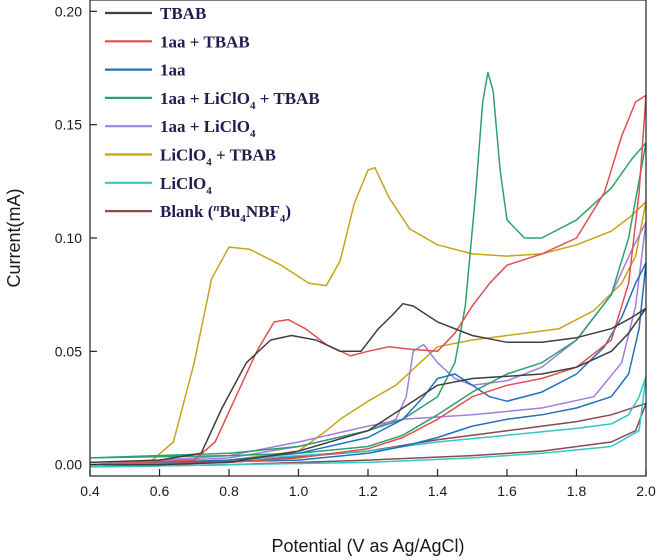 The height and width of the screenshot is (560, 661). What do you see at coordinates (299, 491) in the screenshot?
I see `x-tick-label: 1.0` at bounding box center [299, 491].